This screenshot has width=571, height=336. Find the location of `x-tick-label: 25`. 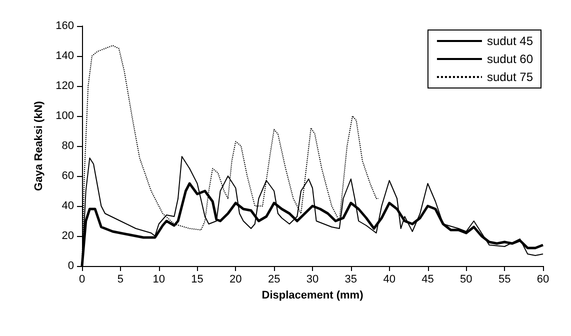

x-tick-label: 25 is located at coordinates (274, 280).